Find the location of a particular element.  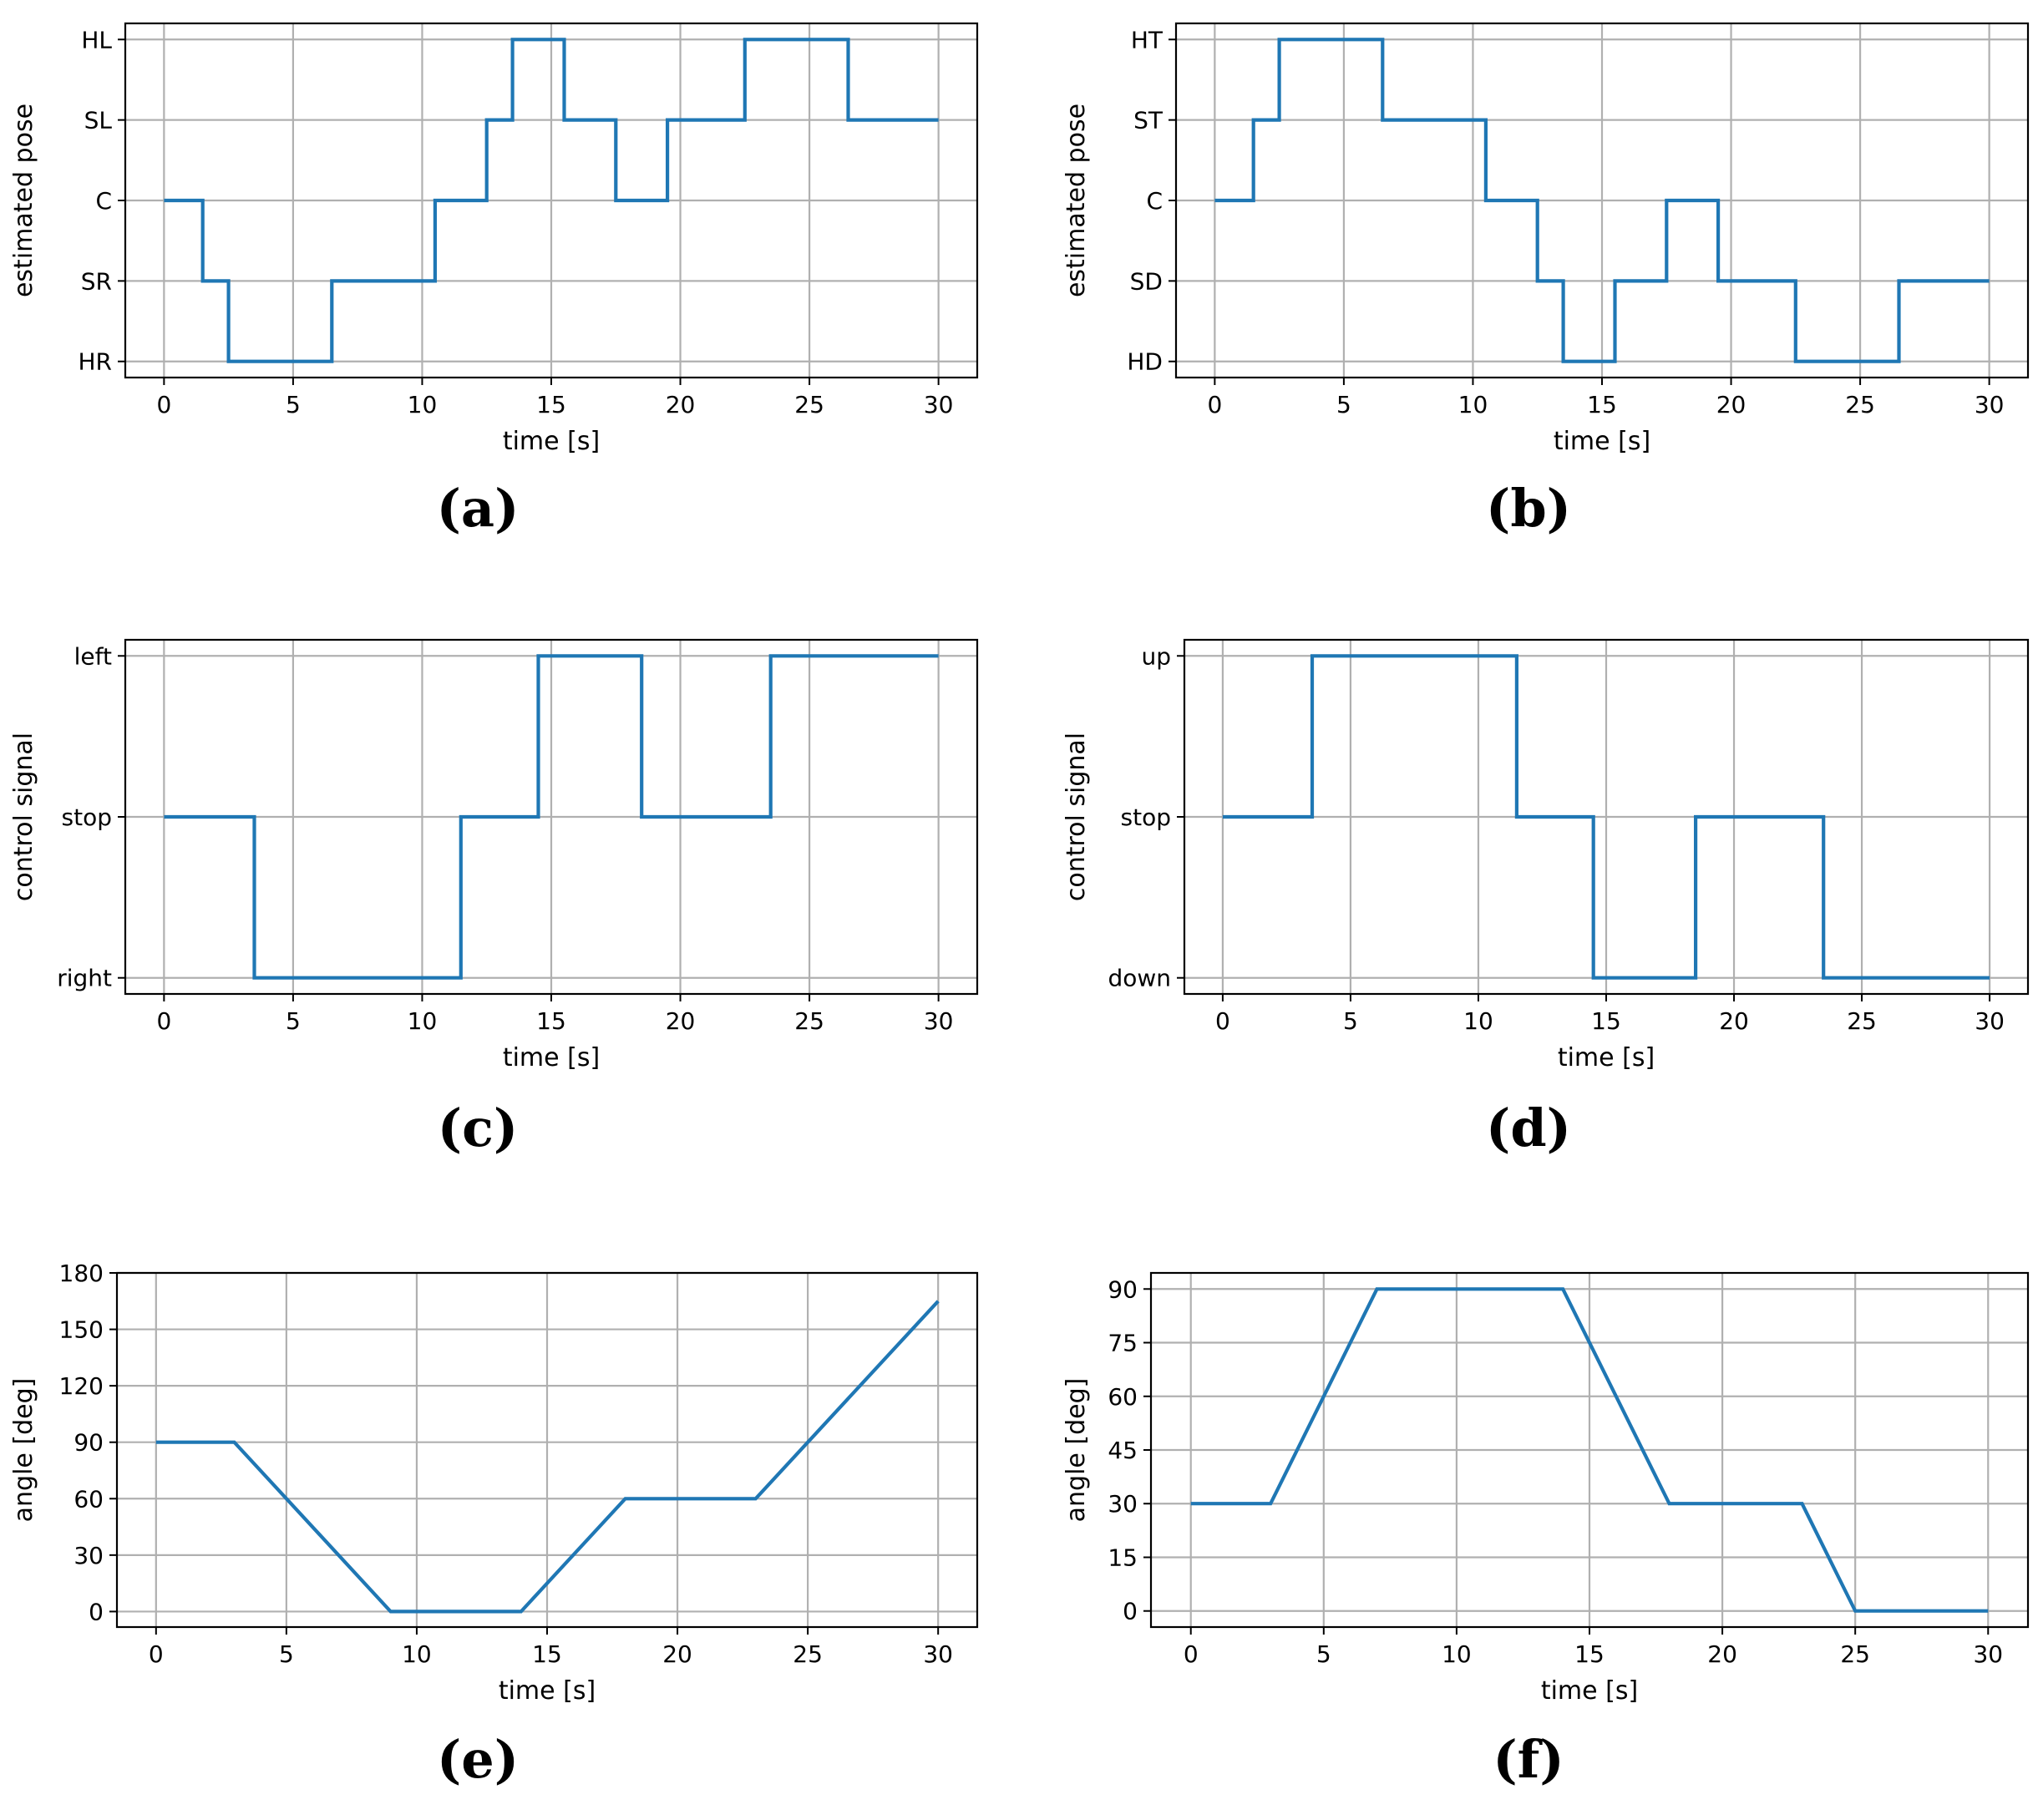

y-tick-label: 75 is located at coordinates (1123, 1343).